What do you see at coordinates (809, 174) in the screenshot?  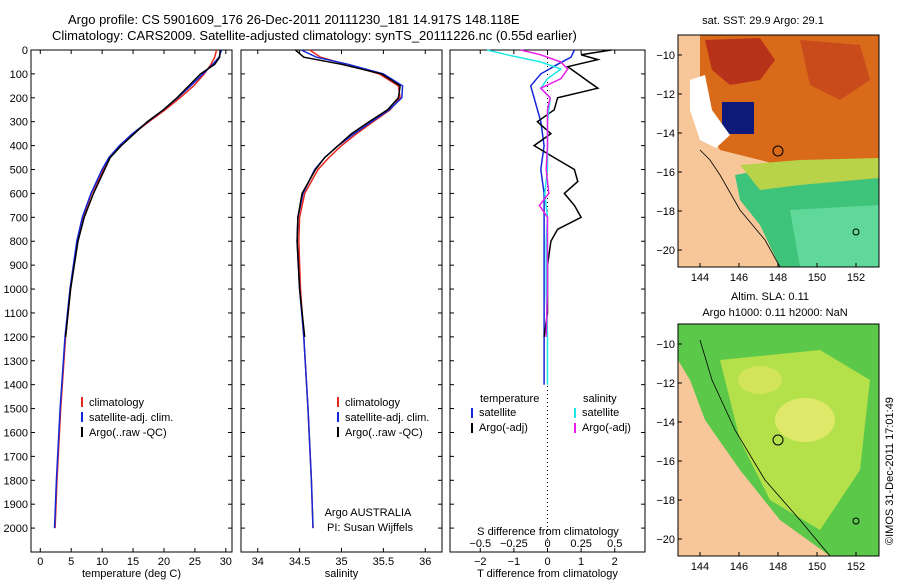 I see `sst-ocean-yellowgreen` at bounding box center [809, 174].